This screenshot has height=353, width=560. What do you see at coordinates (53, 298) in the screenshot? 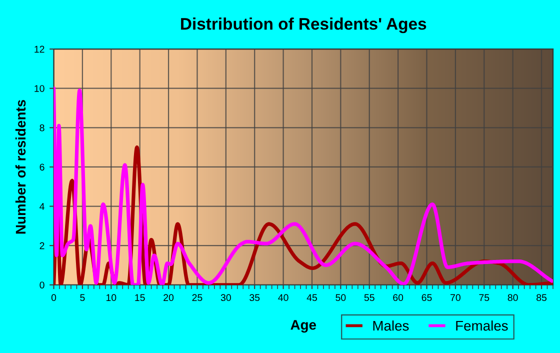
I see `x-tick-label: 0` at bounding box center [53, 298].